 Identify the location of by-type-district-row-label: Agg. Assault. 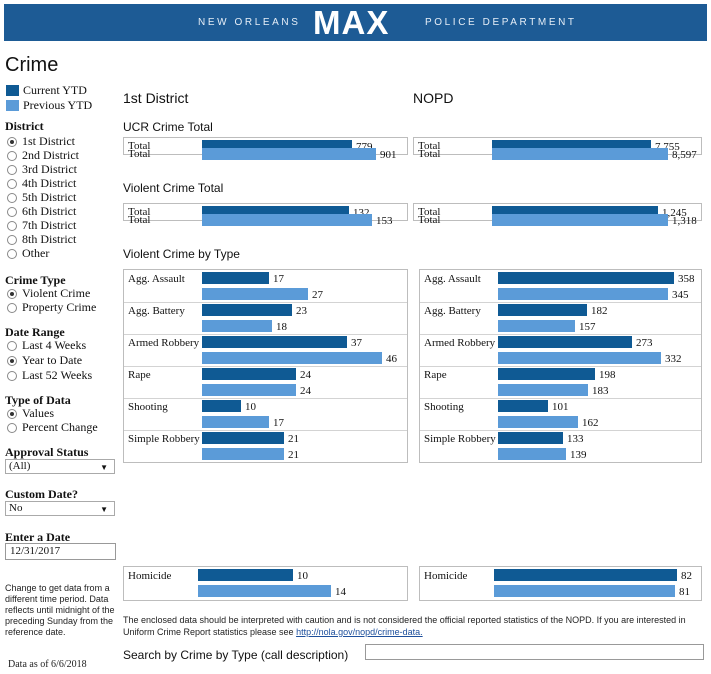
(156, 279).